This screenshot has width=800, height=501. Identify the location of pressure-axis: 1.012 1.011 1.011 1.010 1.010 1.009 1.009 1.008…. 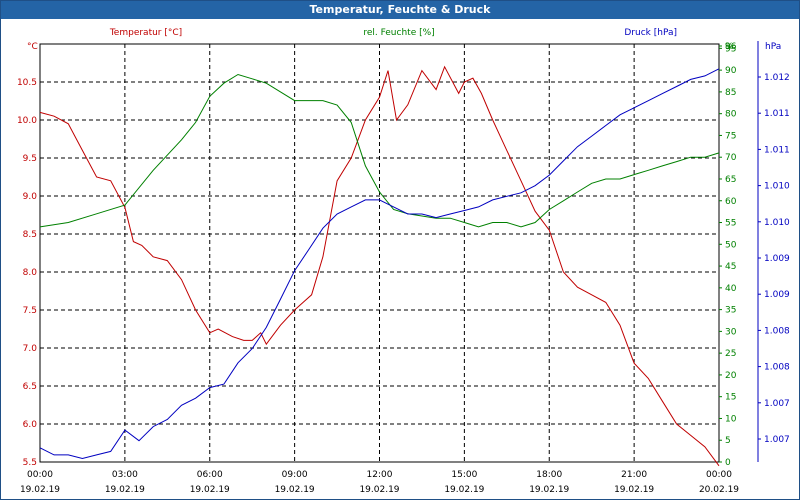
(774, 259).